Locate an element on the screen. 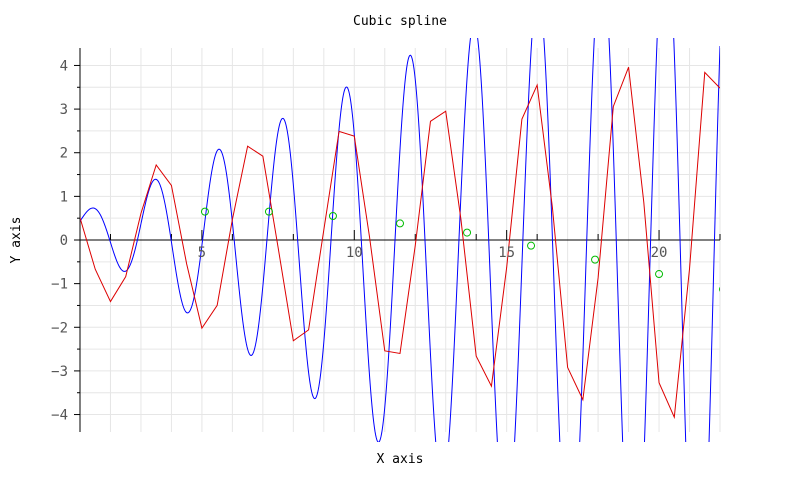  x-tick-label: 20 is located at coordinates (659, 253).